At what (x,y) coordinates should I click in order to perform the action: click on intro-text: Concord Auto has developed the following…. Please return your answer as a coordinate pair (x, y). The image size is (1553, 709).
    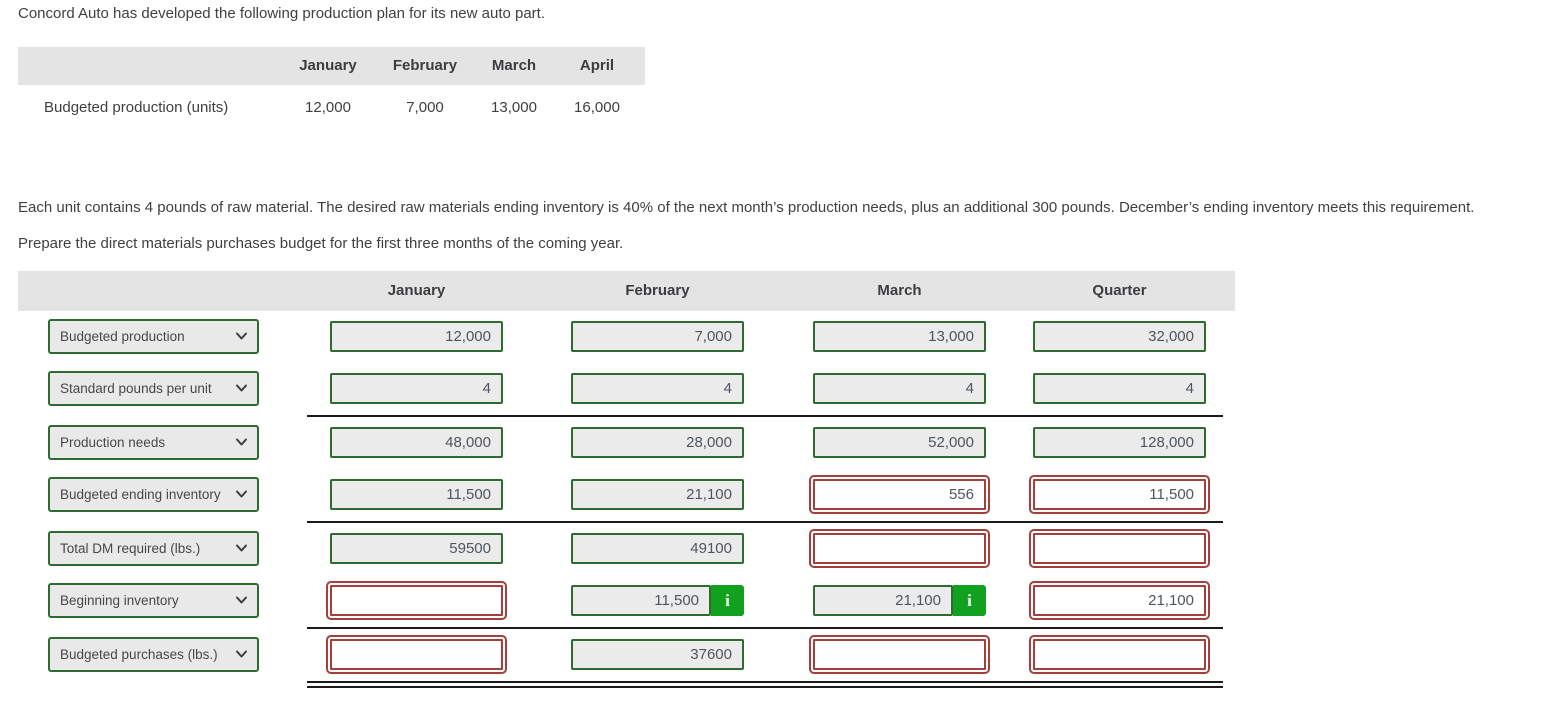
    Looking at the image, I should click on (282, 13).